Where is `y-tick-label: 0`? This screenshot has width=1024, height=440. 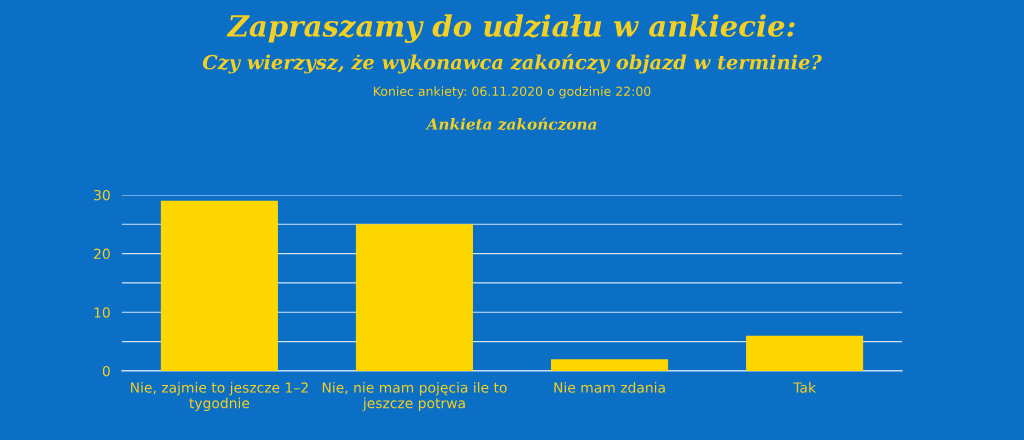 y-tick-label: 0 is located at coordinates (106, 371).